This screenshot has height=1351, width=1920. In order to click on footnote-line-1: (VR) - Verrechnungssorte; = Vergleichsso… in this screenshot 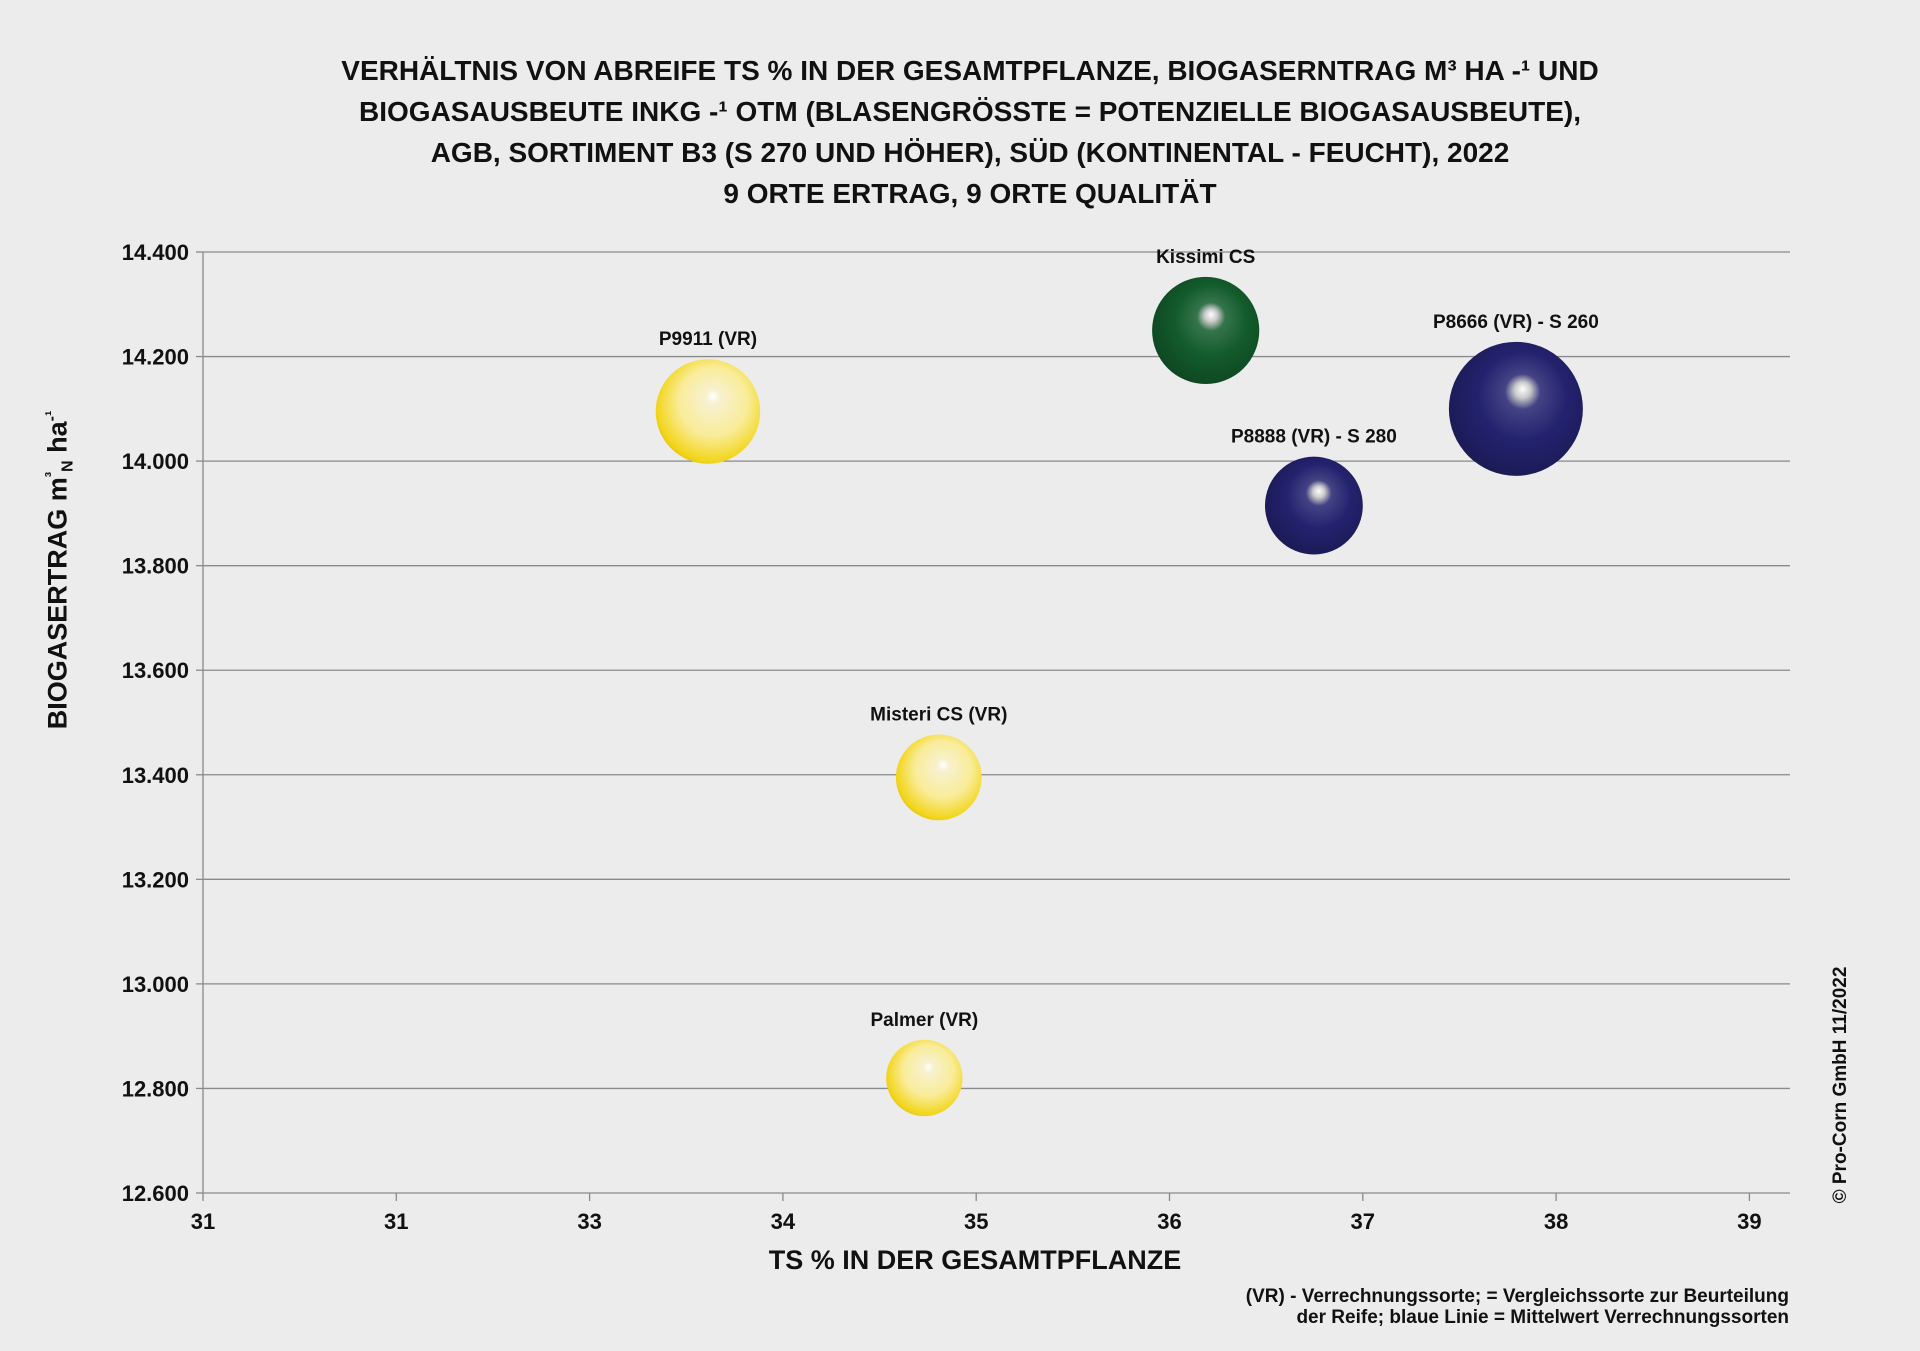, I will do `click(1517, 1296)`.